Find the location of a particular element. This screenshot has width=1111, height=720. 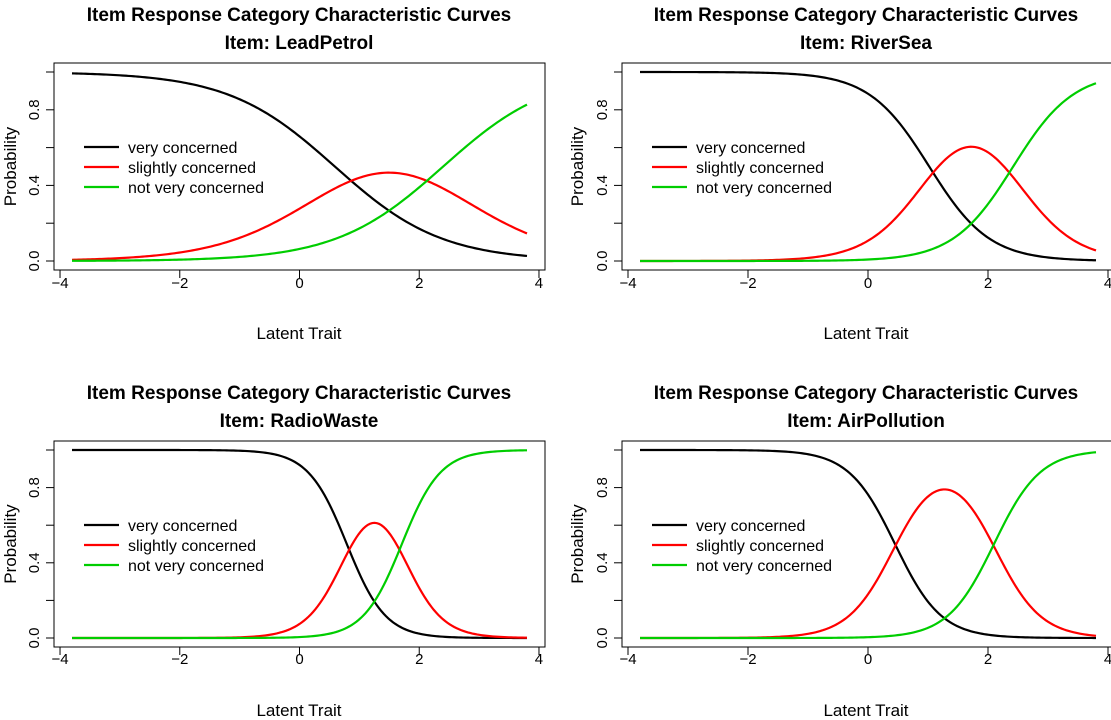

chart-subtitle: Item: RadioWaste is located at coordinates (299, 421).